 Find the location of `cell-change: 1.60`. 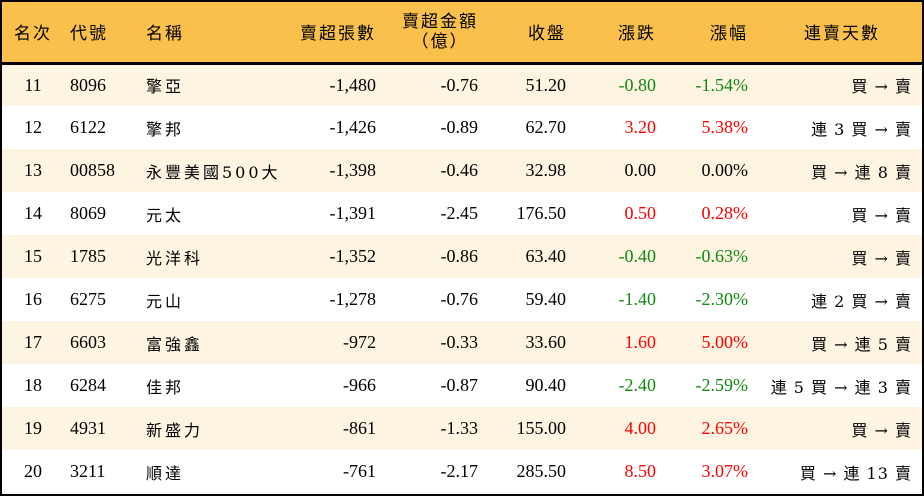

cell-change: 1.60 is located at coordinates (640, 342).